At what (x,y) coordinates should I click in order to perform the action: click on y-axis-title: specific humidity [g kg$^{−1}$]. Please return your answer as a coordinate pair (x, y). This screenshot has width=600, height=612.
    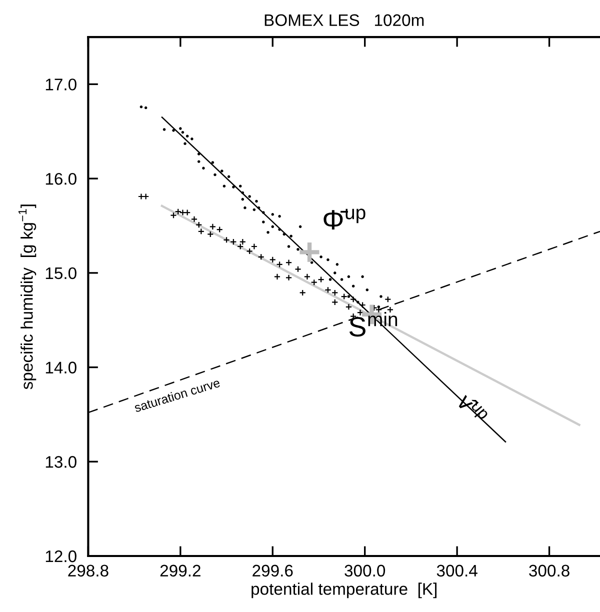
    Looking at the image, I should click on (27, 297).